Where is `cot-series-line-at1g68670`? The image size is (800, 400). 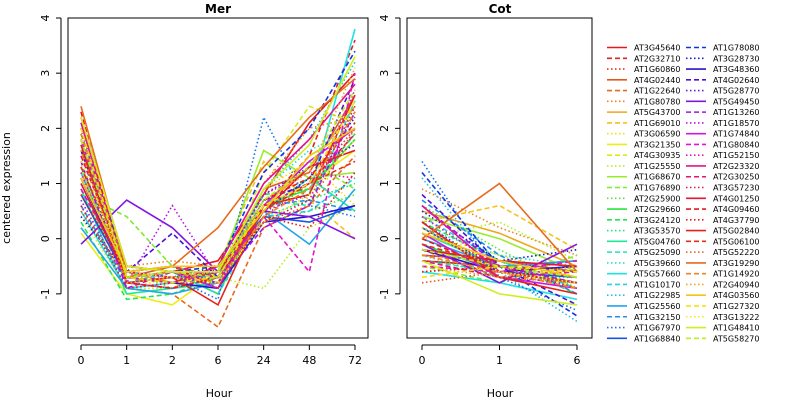 cot-series-line-at1g68670 is located at coordinates (499, 244).